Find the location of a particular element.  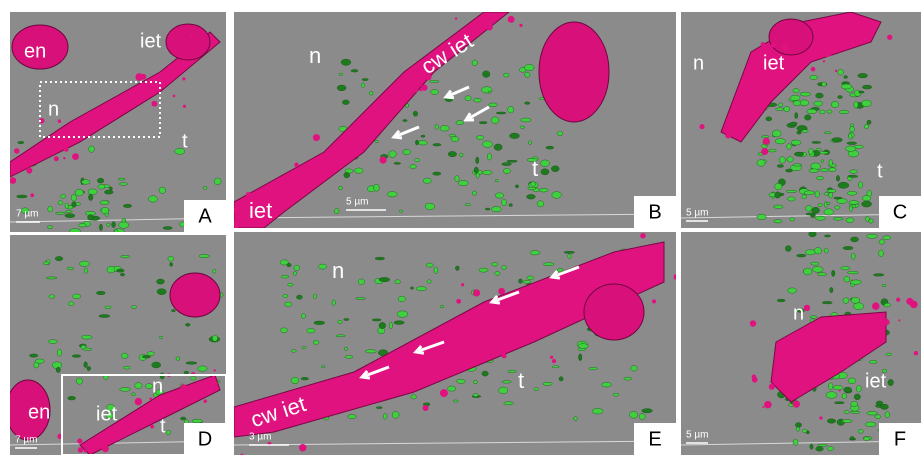

annotation: n is located at coordinates (53, 109).